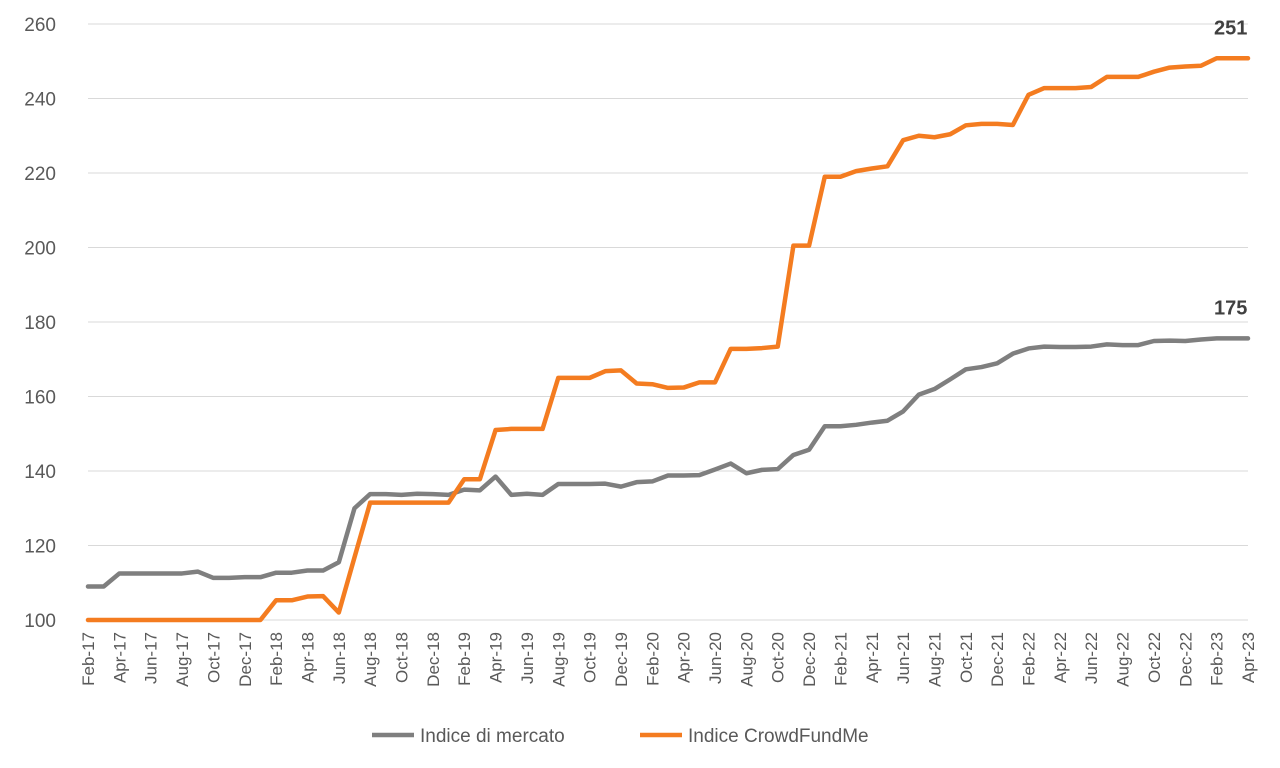  I want to click on x-tick-label: Apr-21, so click(872, 657).